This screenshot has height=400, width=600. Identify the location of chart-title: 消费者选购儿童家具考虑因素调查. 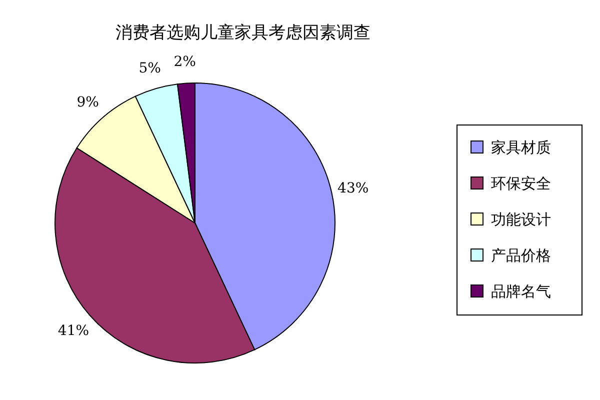
(243, 33).